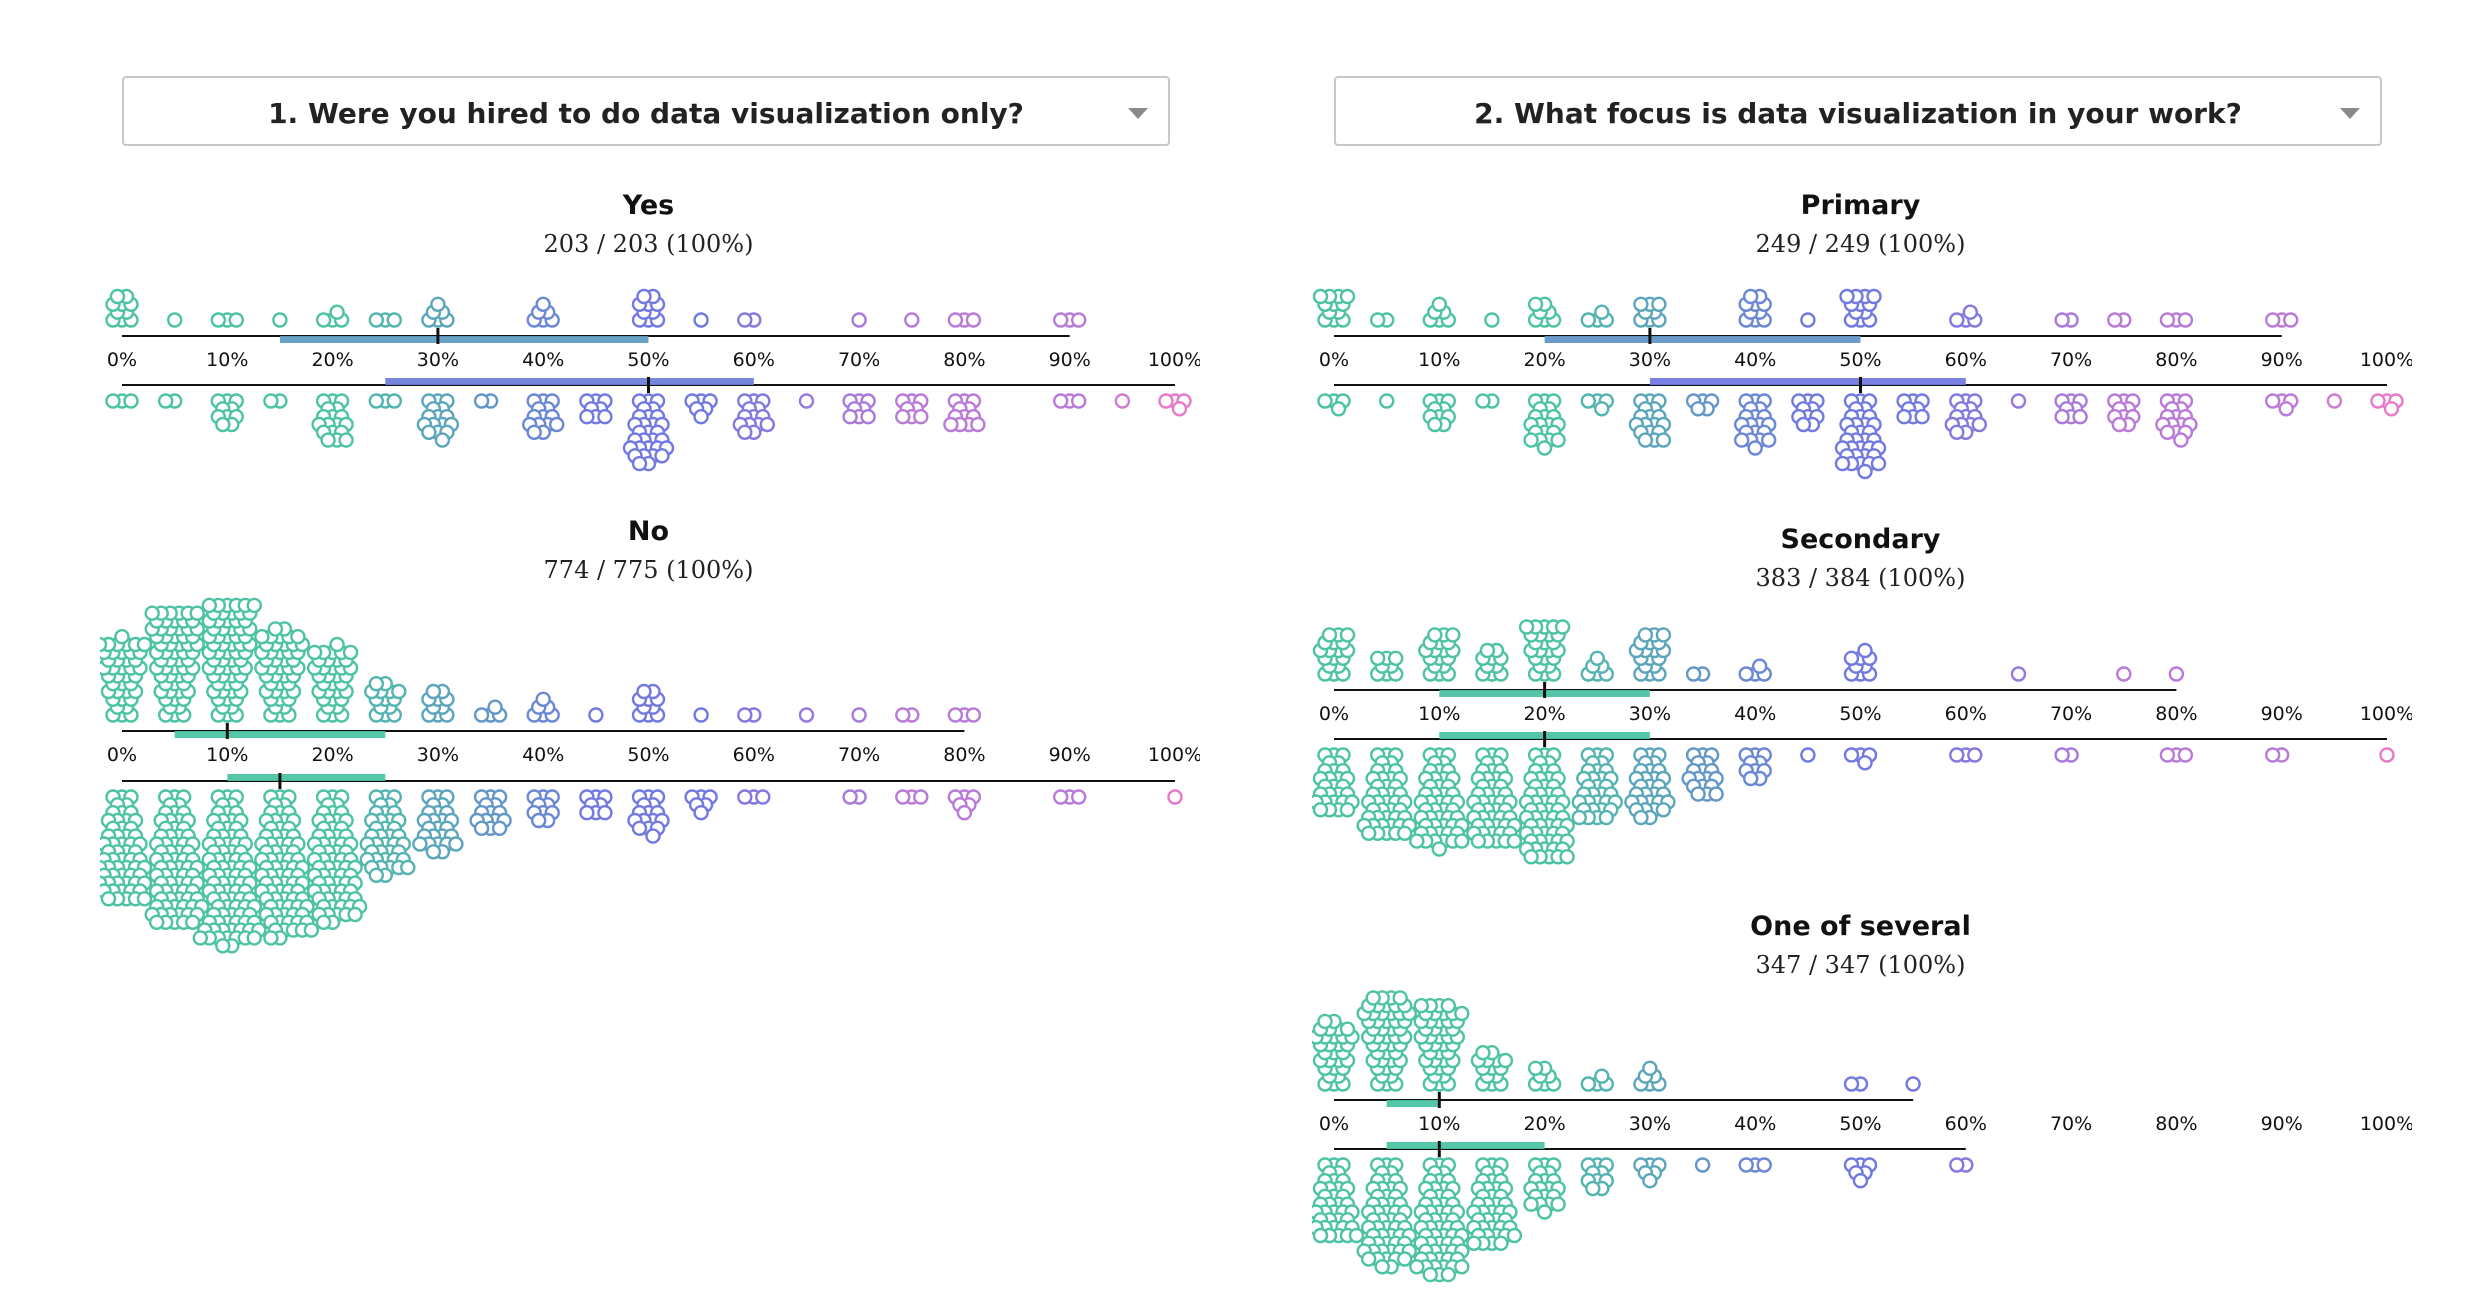  Describe the element at coordinates (1861, 244) in the screenshot. I see `group-count: 249 / 249 (100%)` at that location.